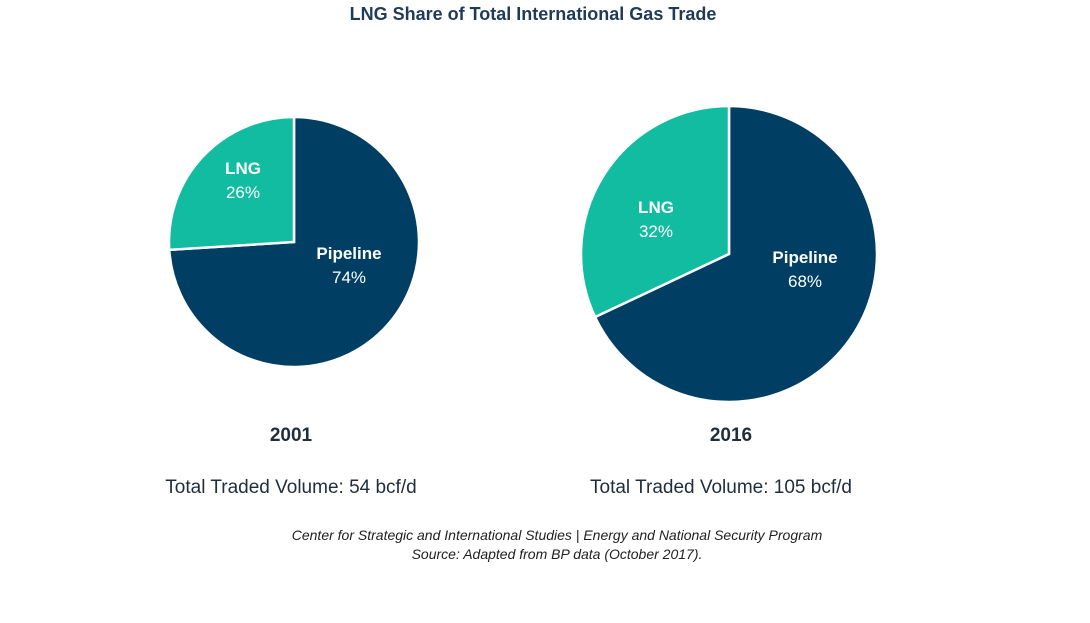 This screenshot has width=1090, height=623. What do you see at coordinates (243, 192) in the screenshot?
I see `slice-percent: 26%` at bounding box center [243, 192].